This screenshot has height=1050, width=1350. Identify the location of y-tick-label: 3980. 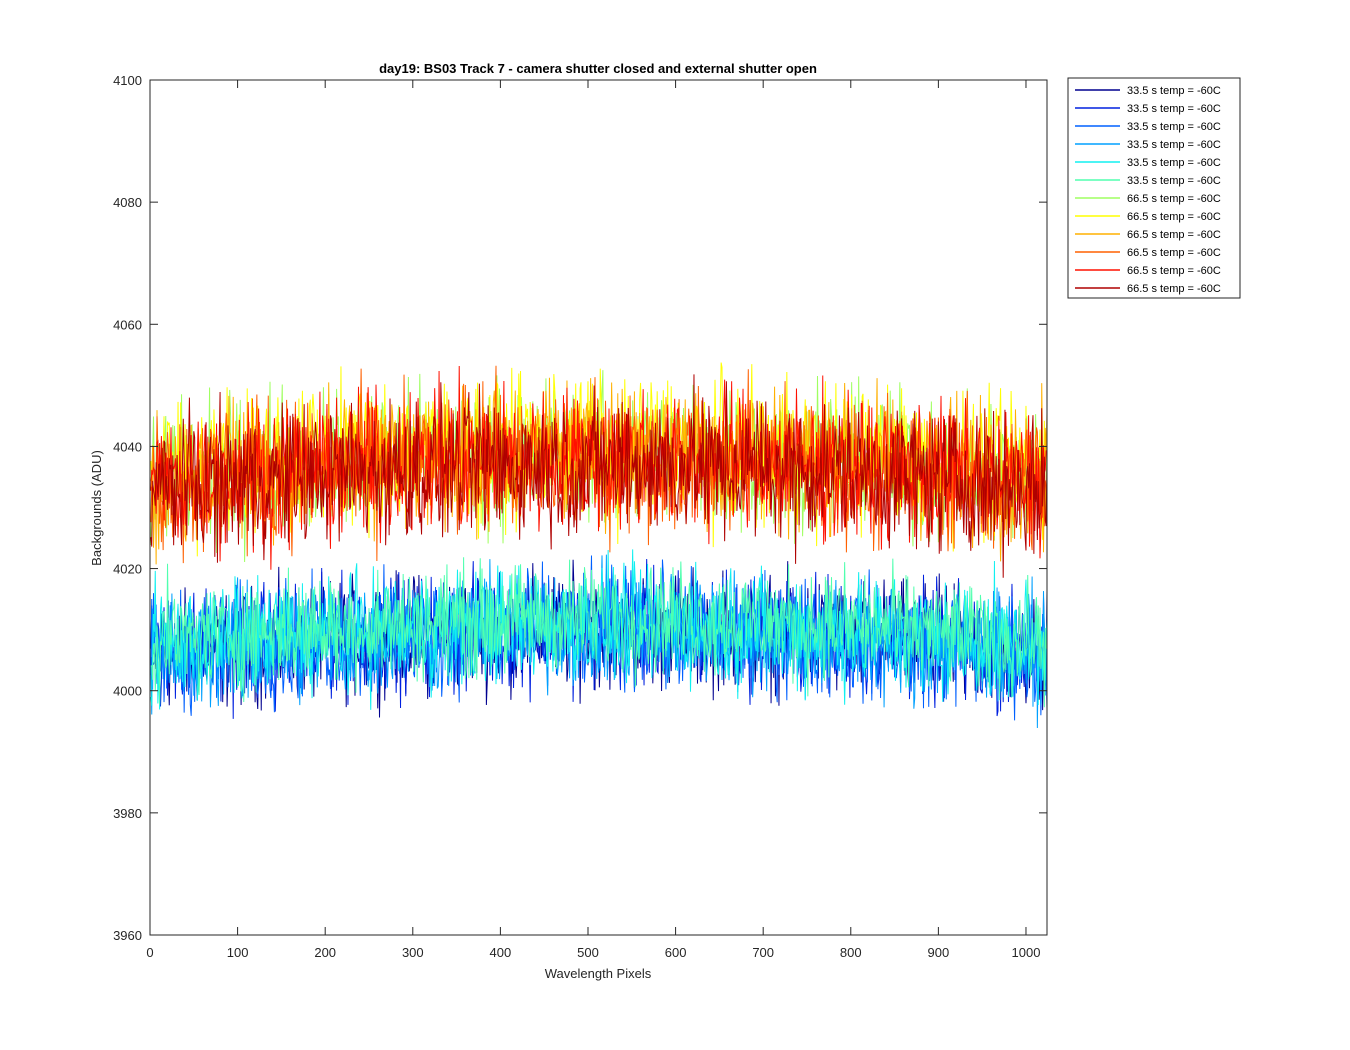
(127, 813).